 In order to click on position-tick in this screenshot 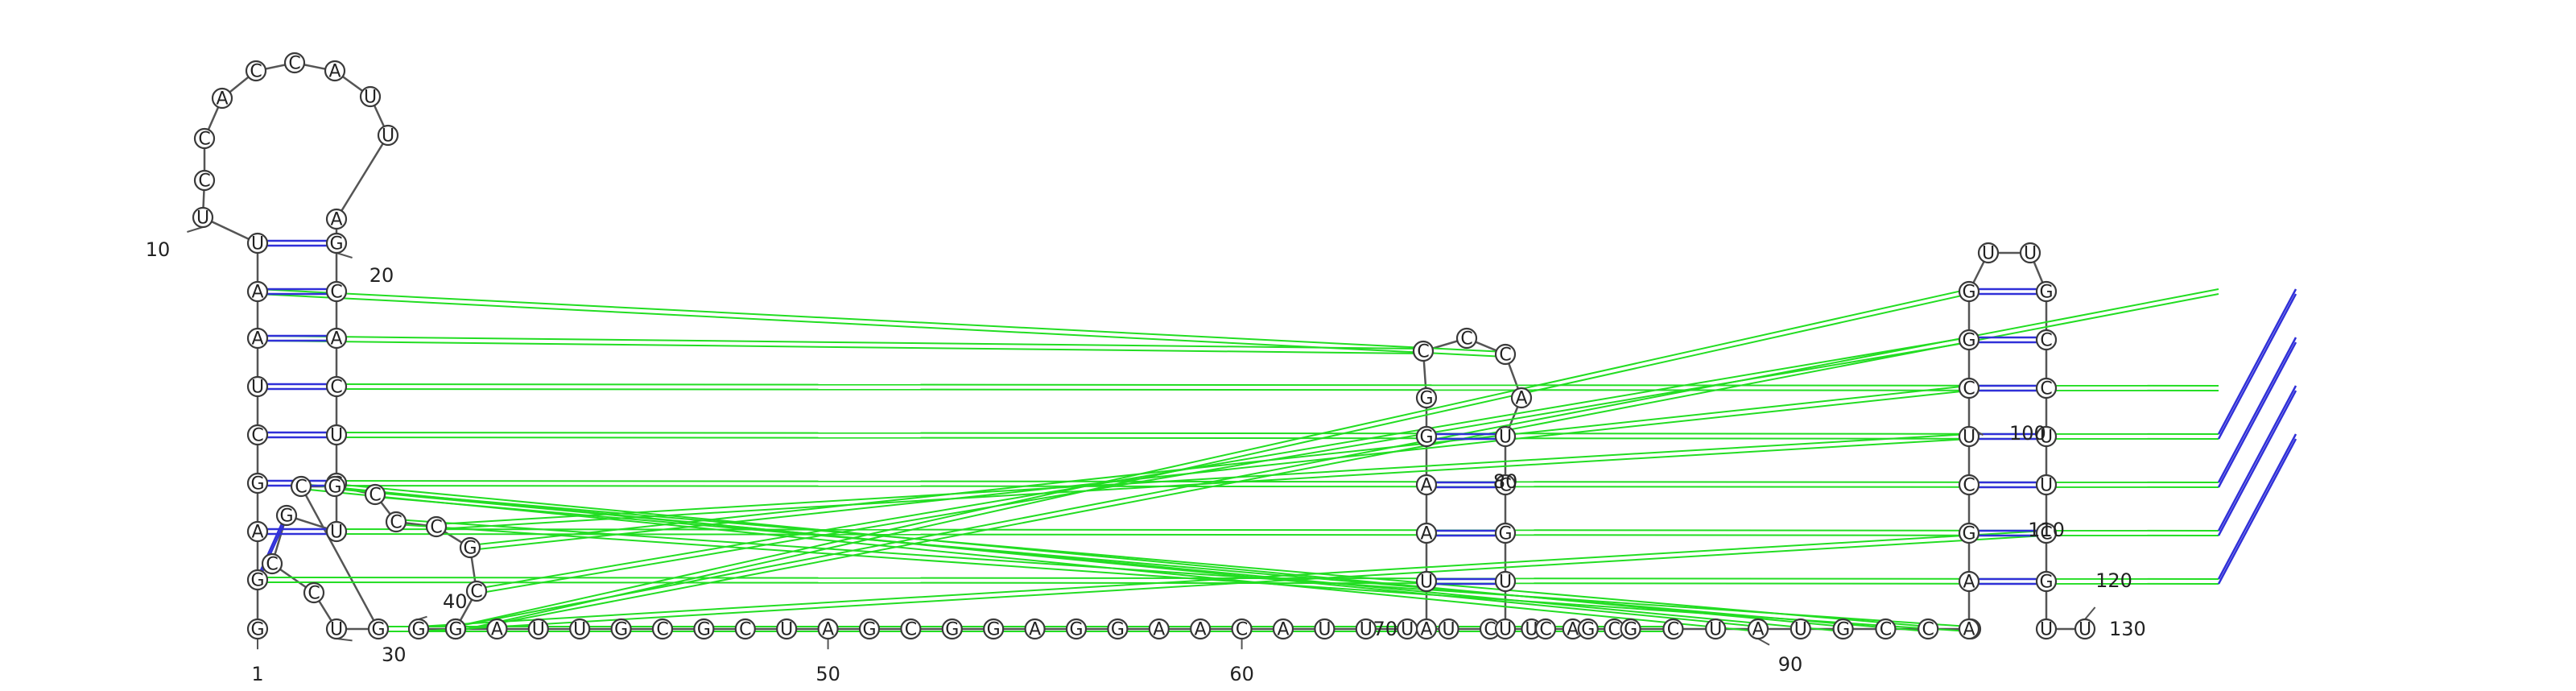, I will do `click(344, 256)`.